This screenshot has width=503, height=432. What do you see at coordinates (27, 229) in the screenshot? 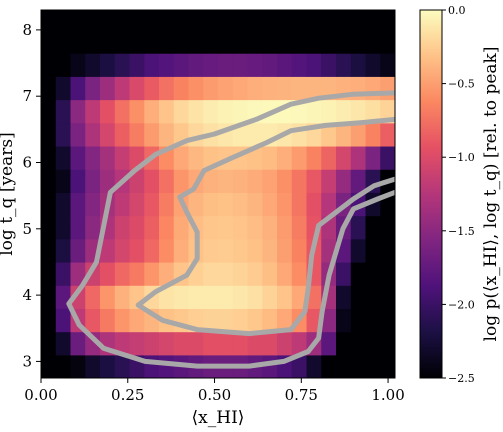
I see `y-tick-label: 5` at bounding box center [27, 229].